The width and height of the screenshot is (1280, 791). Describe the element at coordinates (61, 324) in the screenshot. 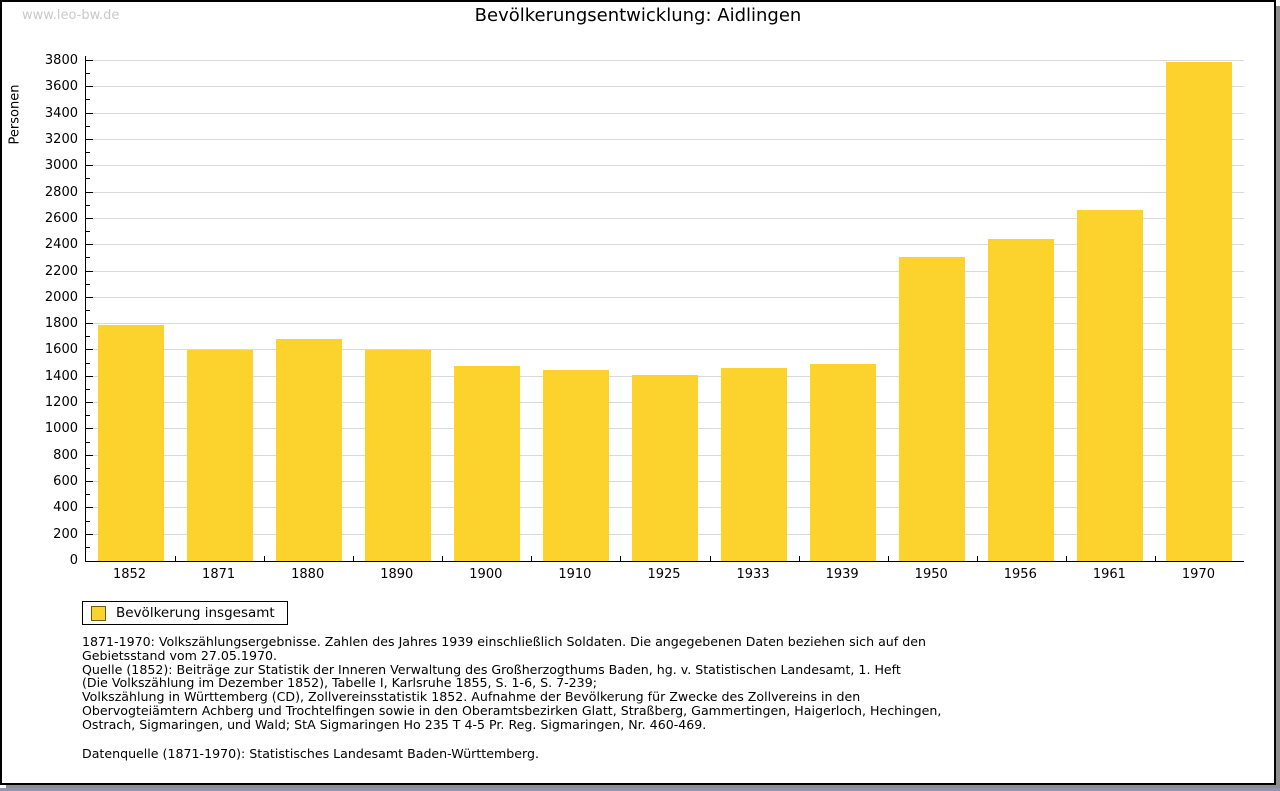

I see `y-tick-label: 1800` at that location.